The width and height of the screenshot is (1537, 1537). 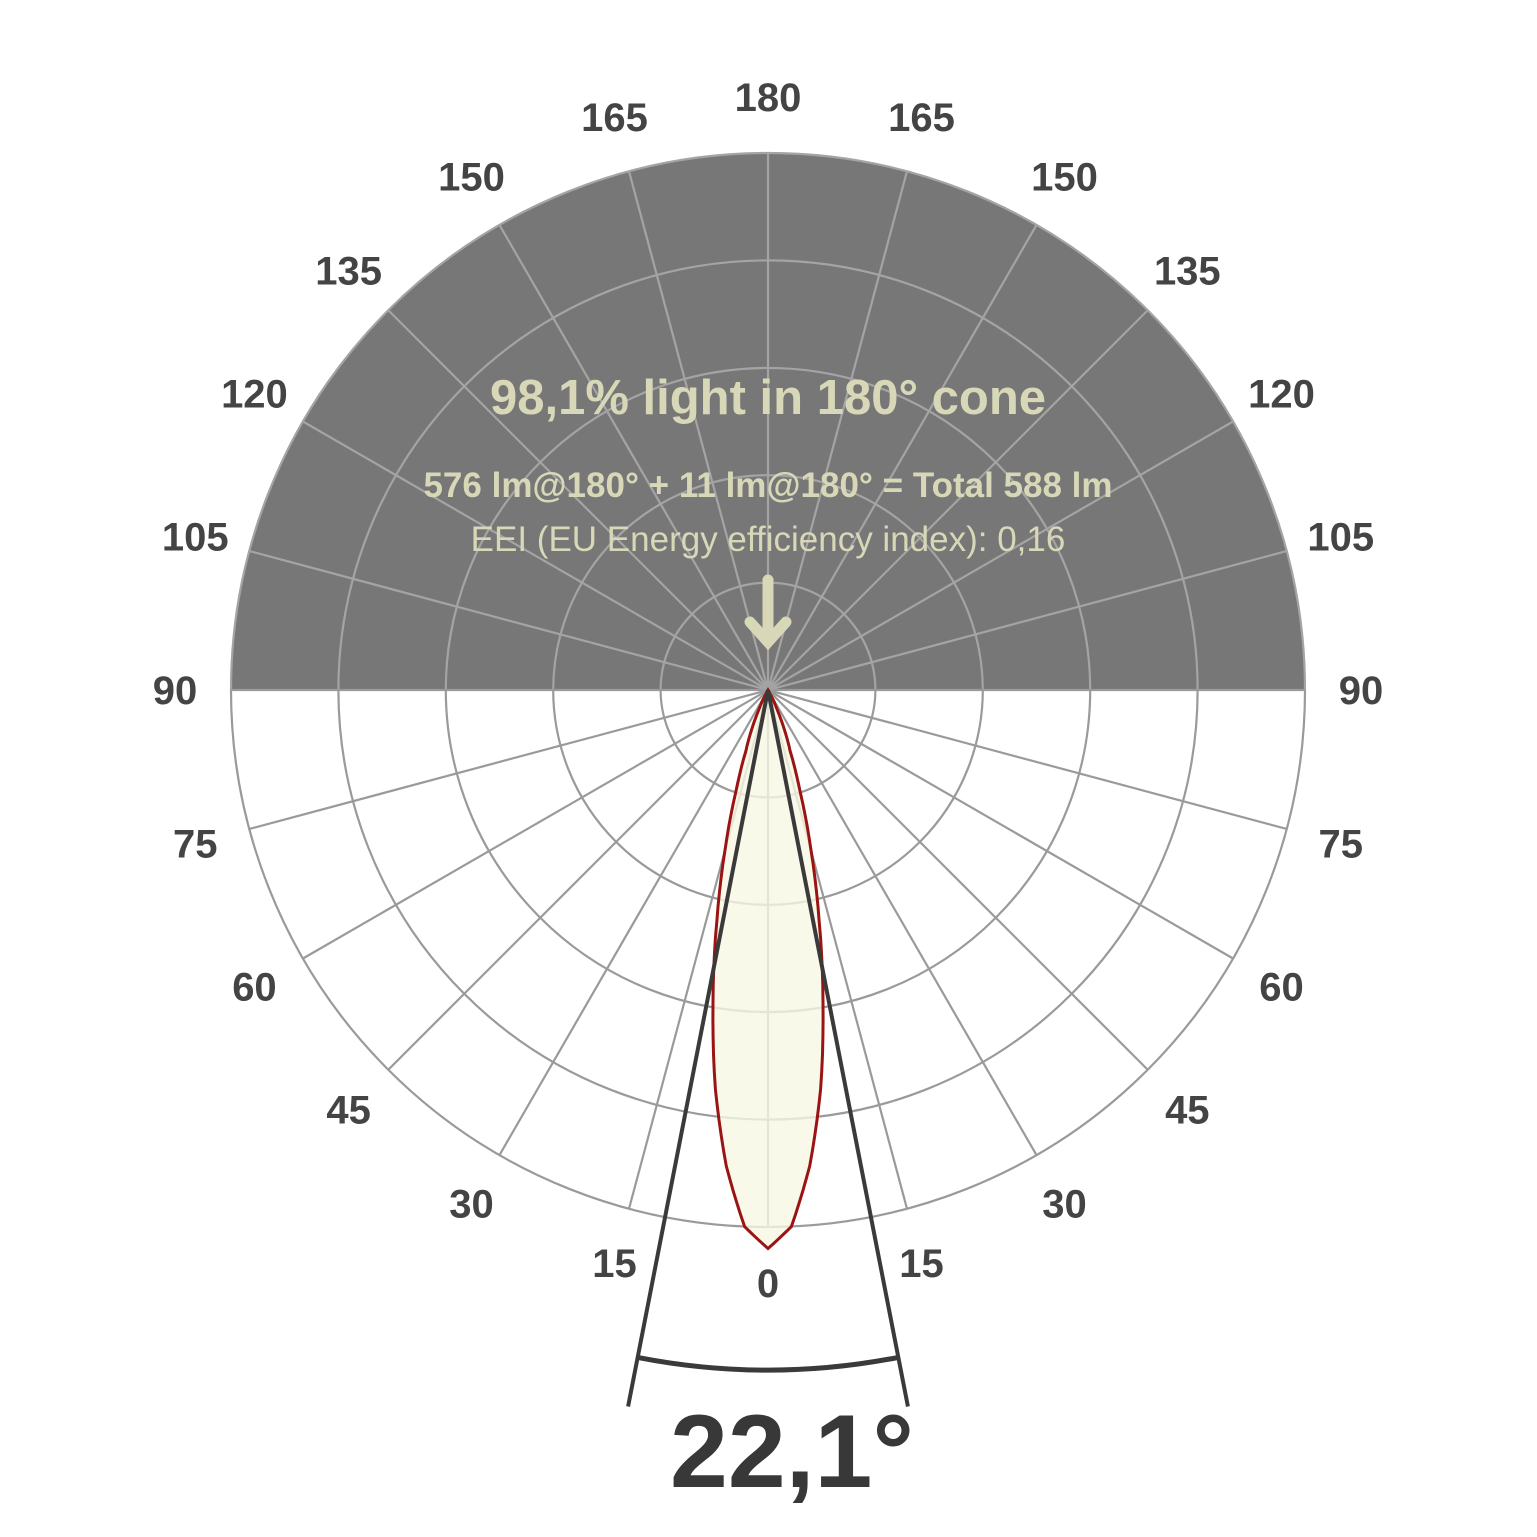 I want to click on beam-angle-marker, so click(x=768, y=1048).